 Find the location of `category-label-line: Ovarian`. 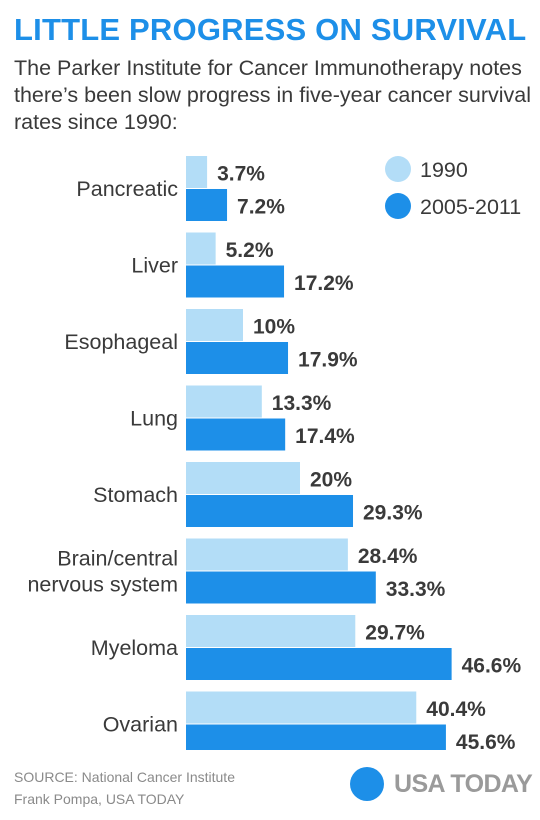

category-label-line: Ovarian is located at coordinates (140, 725).